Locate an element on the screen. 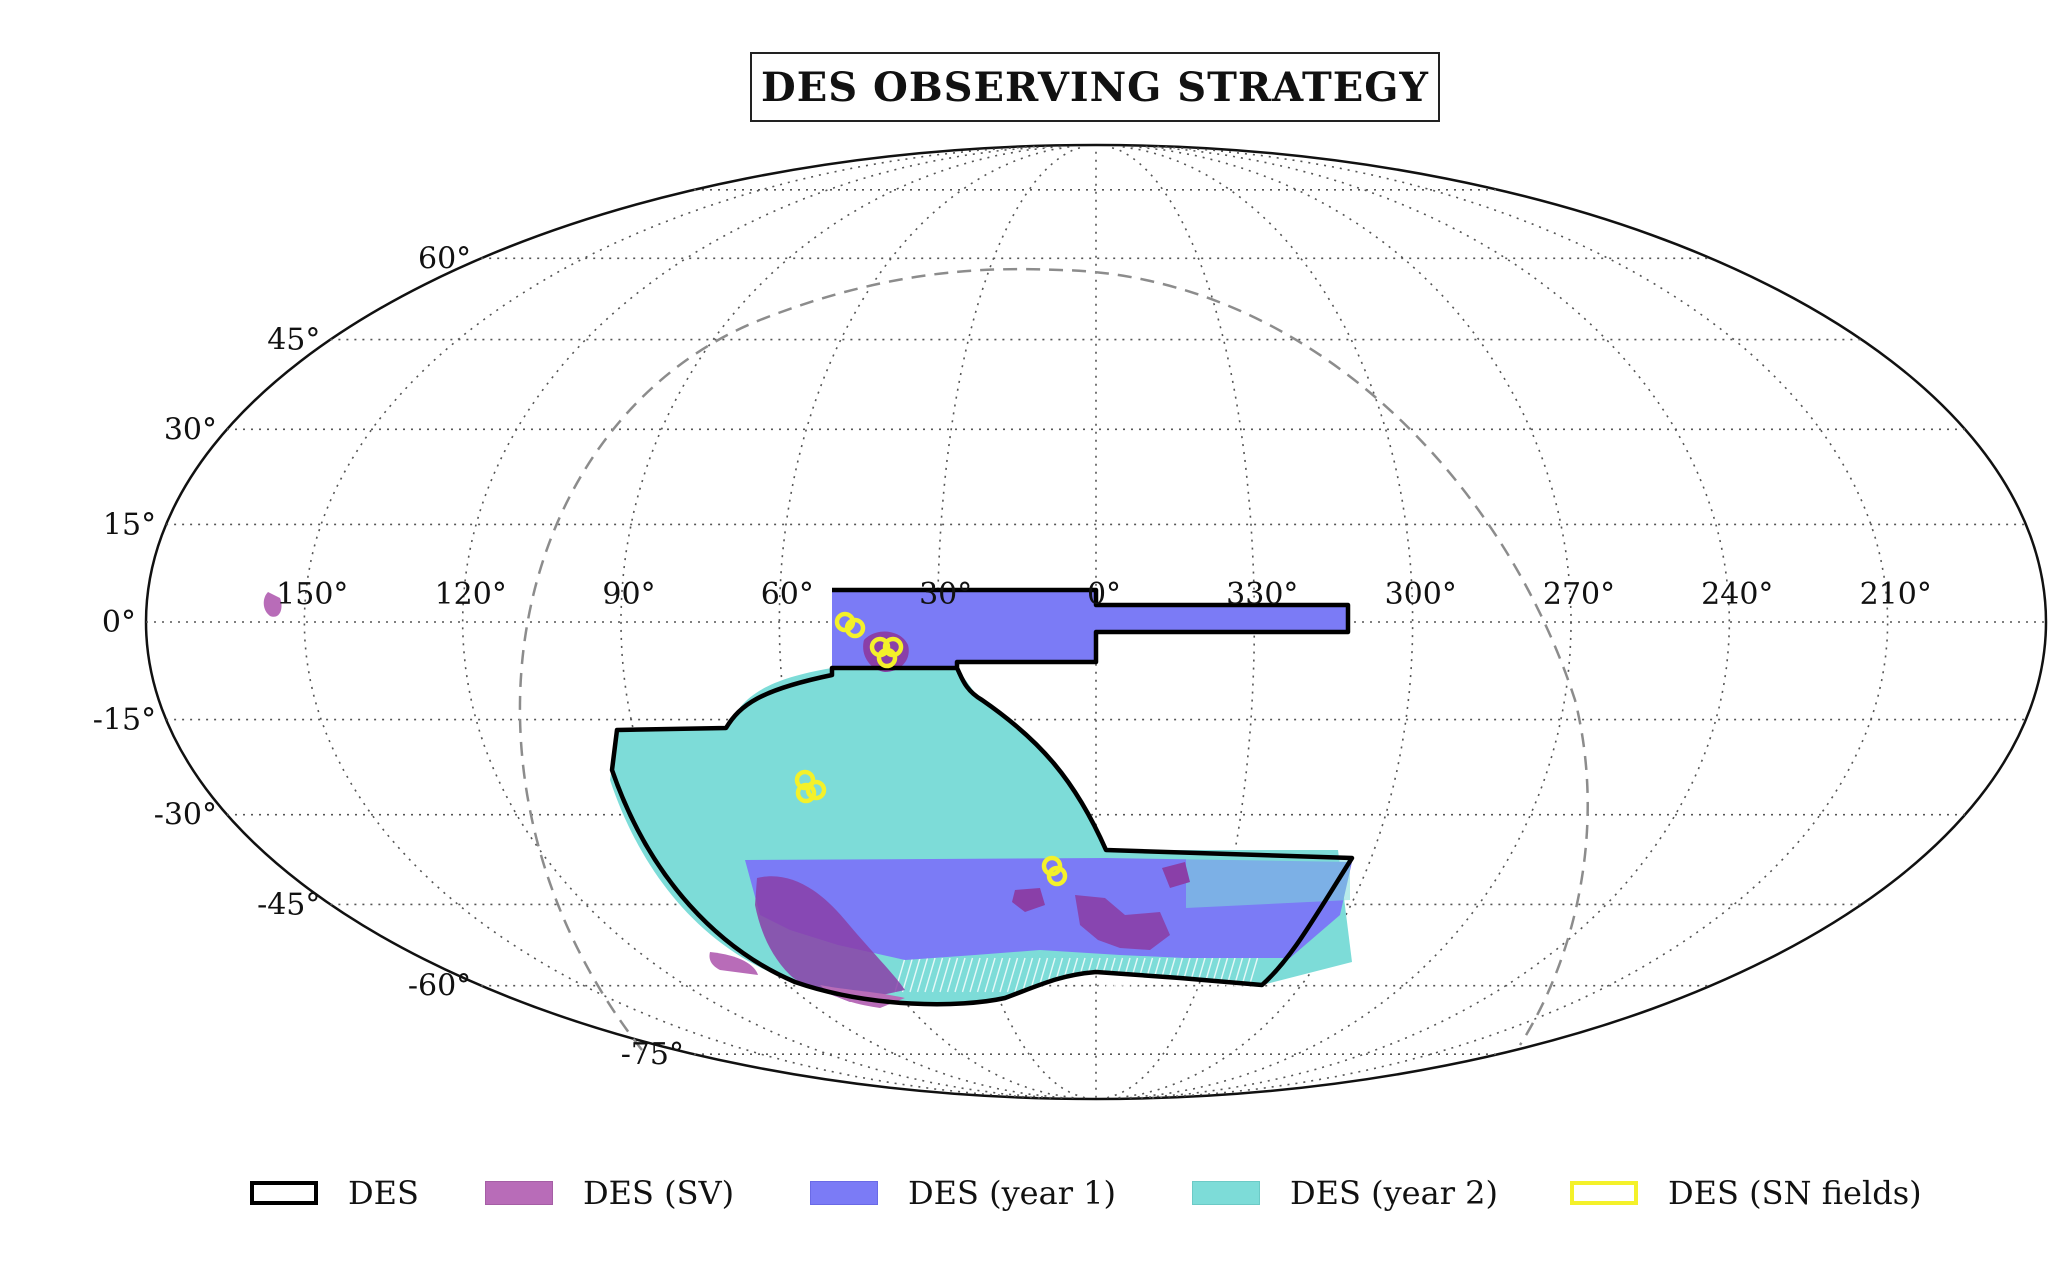 The height and width of the screenshot is (1268, 2060). legend-label-year1: DES (year 1) is located at coordinates (1012, 1193).